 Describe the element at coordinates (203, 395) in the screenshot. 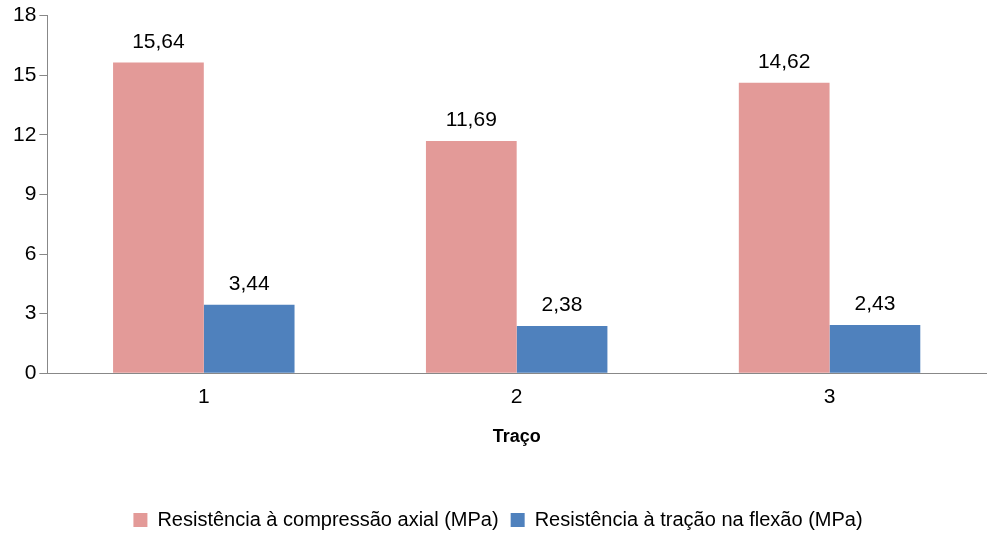

I see `x-tick-label: 1` at that location.